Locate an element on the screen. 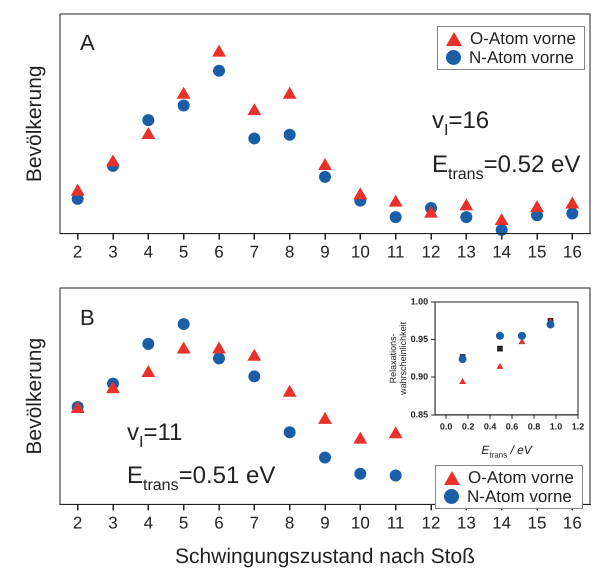  x-tick-label: 0.2 is located at coordinates (468, 427).